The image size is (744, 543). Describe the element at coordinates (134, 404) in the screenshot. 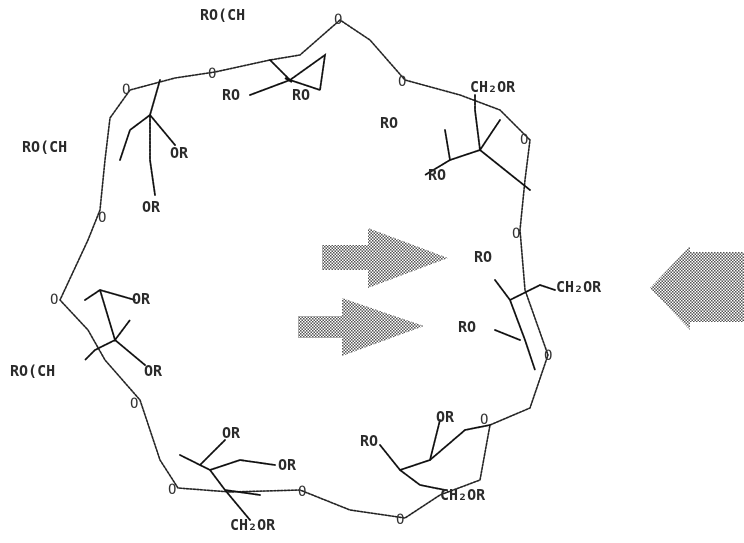

I see `oxygen-10: O` at that location.